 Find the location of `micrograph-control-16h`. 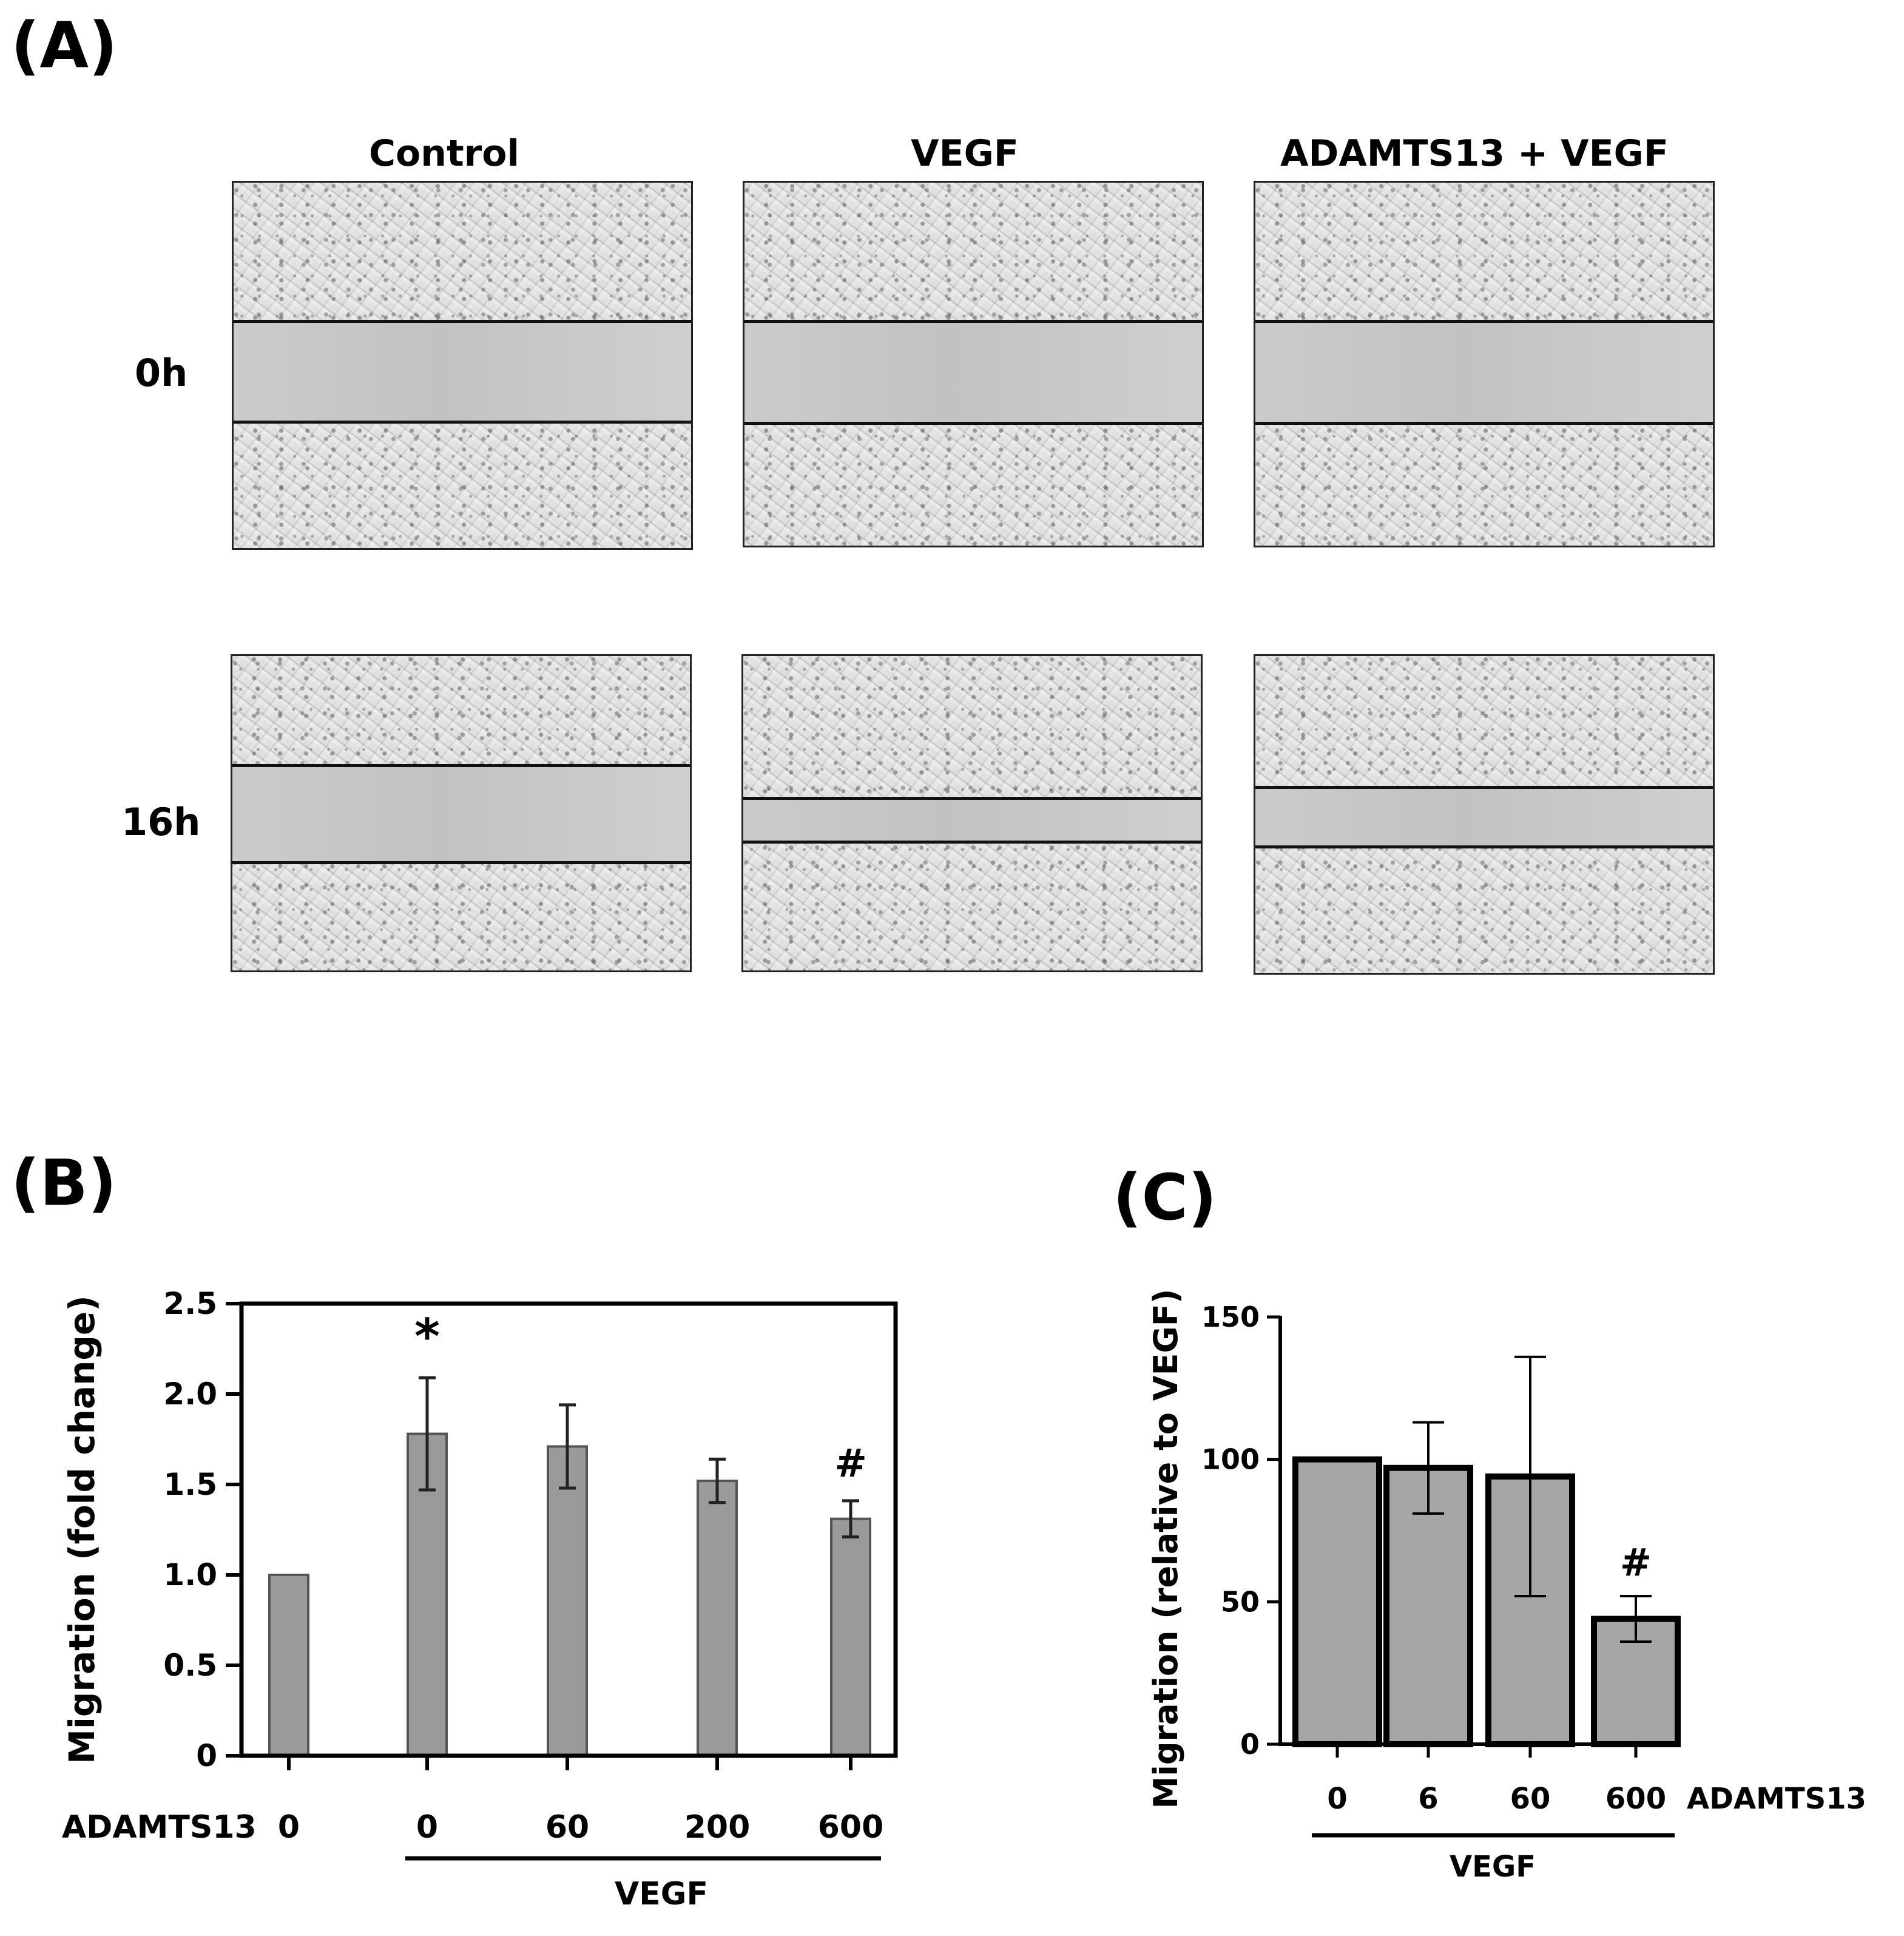

micrograph-control-16h is located at coordinates (461, 813).